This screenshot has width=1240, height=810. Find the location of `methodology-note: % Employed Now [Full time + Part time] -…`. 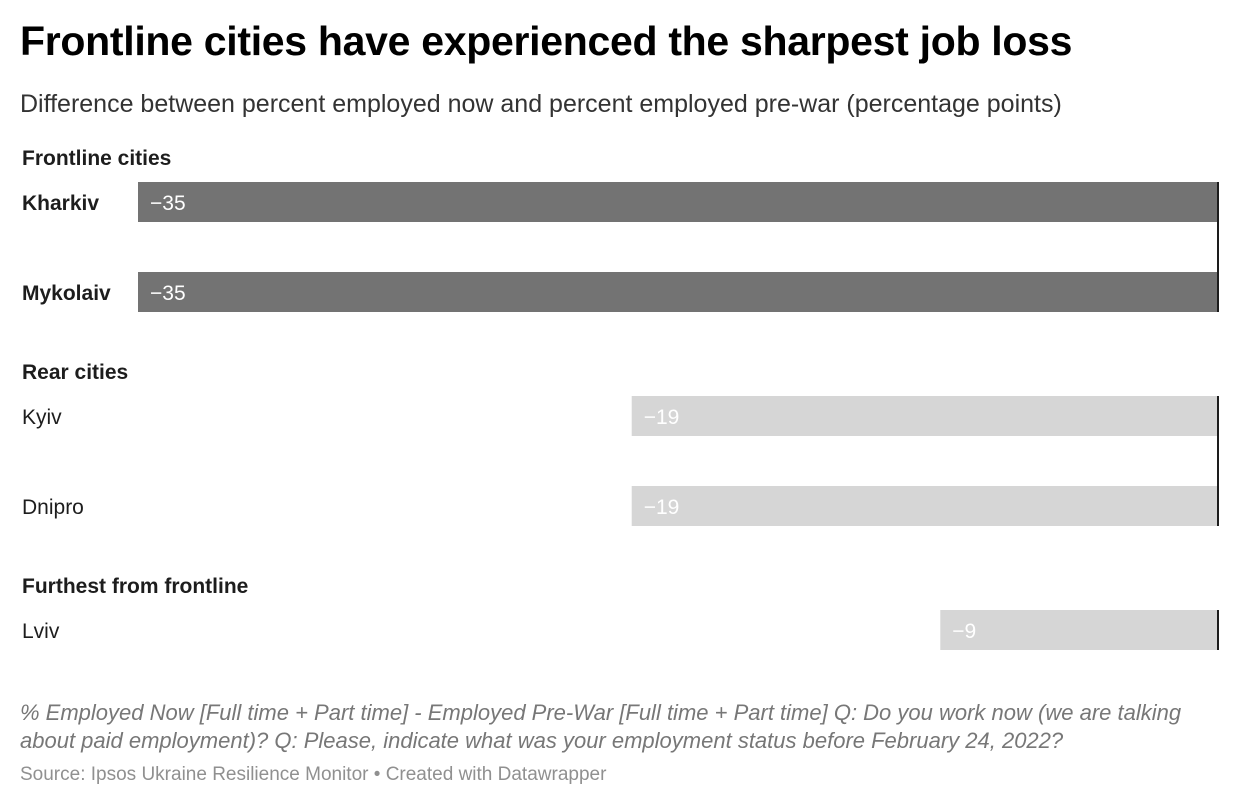

methodology-note: % Employed Now [Full time + Part time] -… is located at coordinates (601, 726).